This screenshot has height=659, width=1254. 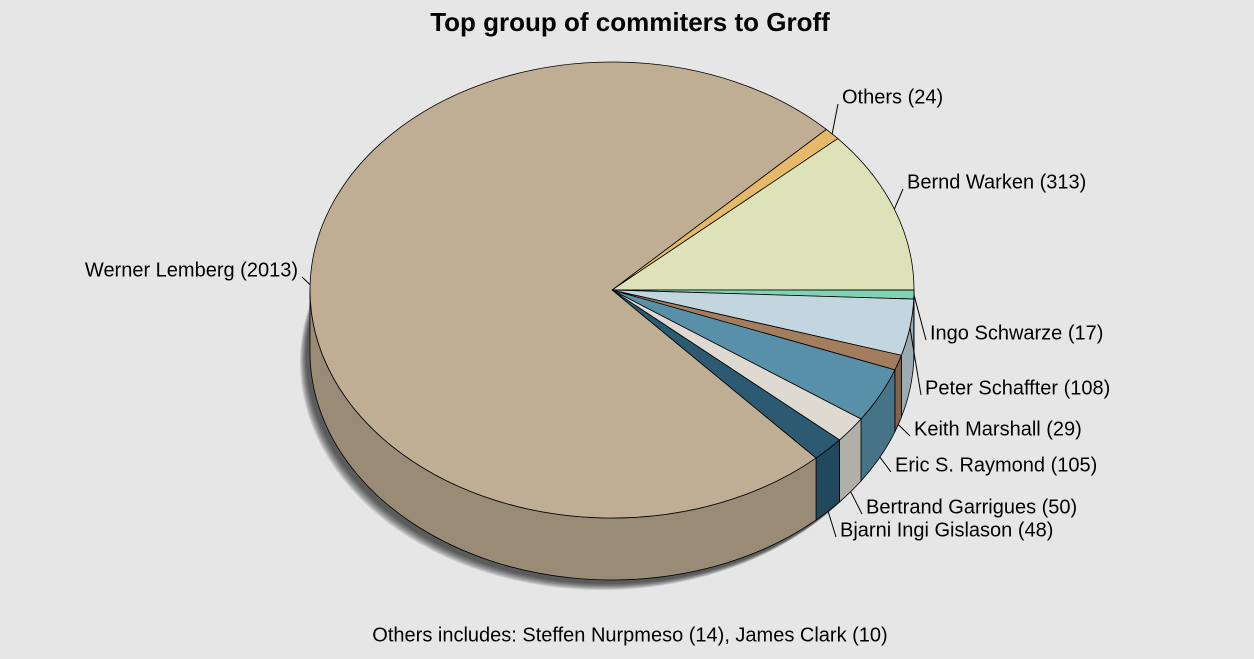 What do you see at coordinates (892, 97) in the screenshot?
I see `slice-label: Others (24)` at bounding box center [892, 97].